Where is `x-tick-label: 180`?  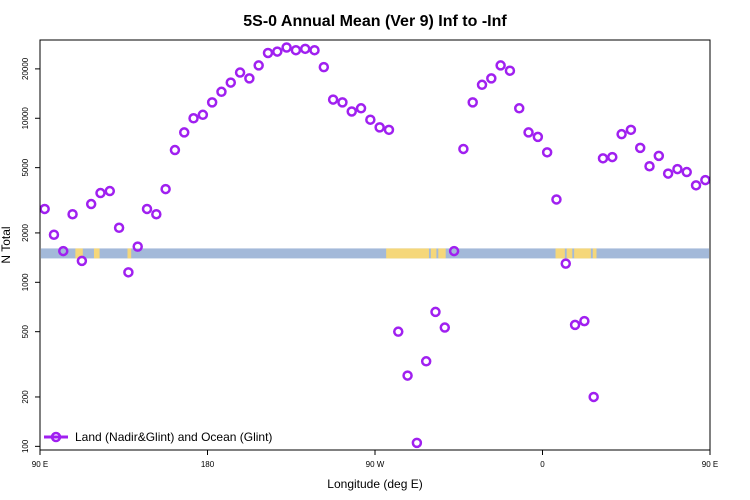
x-tick-label: 180 is located at coordinates (208, 464).